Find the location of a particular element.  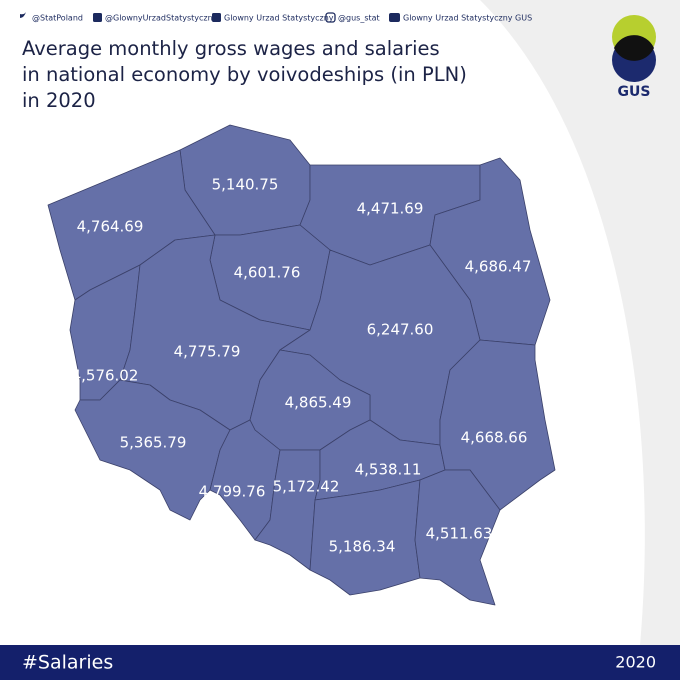

value-label: 4,865.49 is located at coordinates (318, 403).